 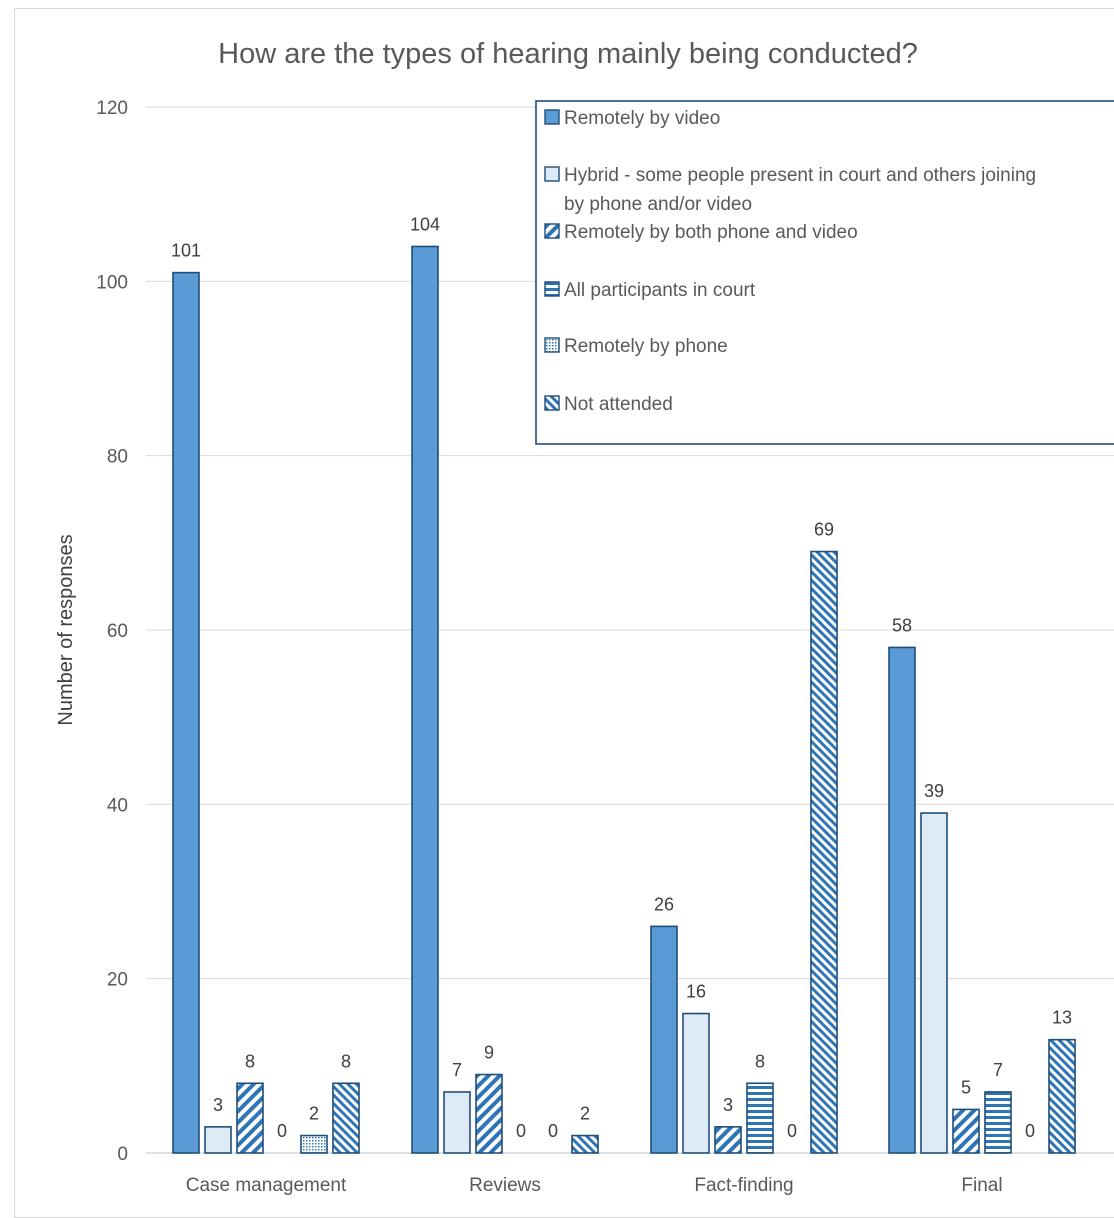 I want to click on x-axis-ticks: Case management Reviews Fact-finding Final, so click(x=594, y=1185).